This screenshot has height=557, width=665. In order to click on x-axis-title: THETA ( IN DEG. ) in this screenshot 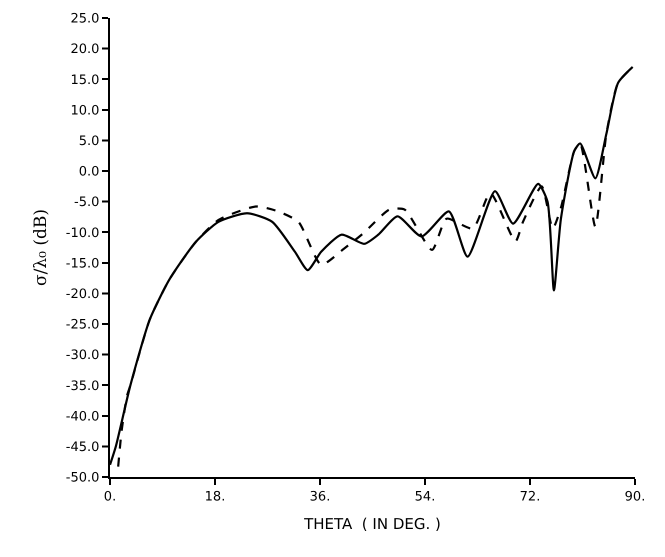, I will do `click(372, 524)`.